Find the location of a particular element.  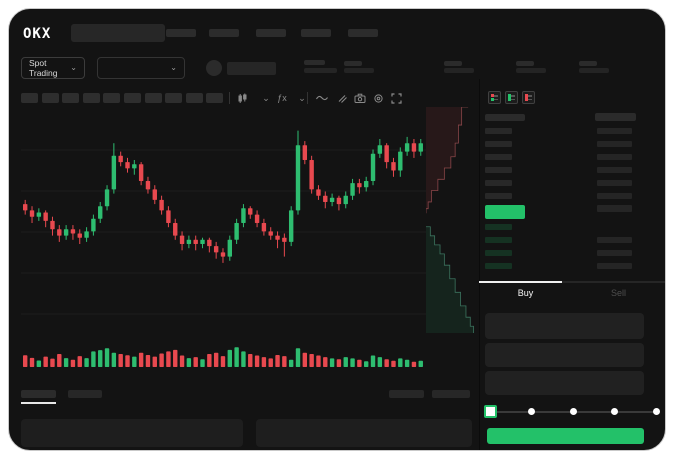

stat-value-placeholder is located at coordinates (459, 70).